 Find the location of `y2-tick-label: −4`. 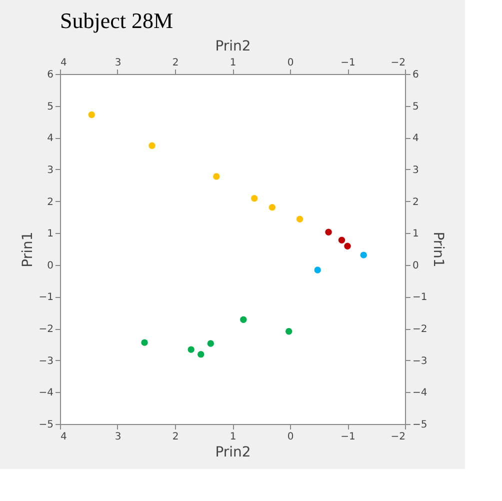

y2-tick-label: −4 is located at coordinates (420, 393).